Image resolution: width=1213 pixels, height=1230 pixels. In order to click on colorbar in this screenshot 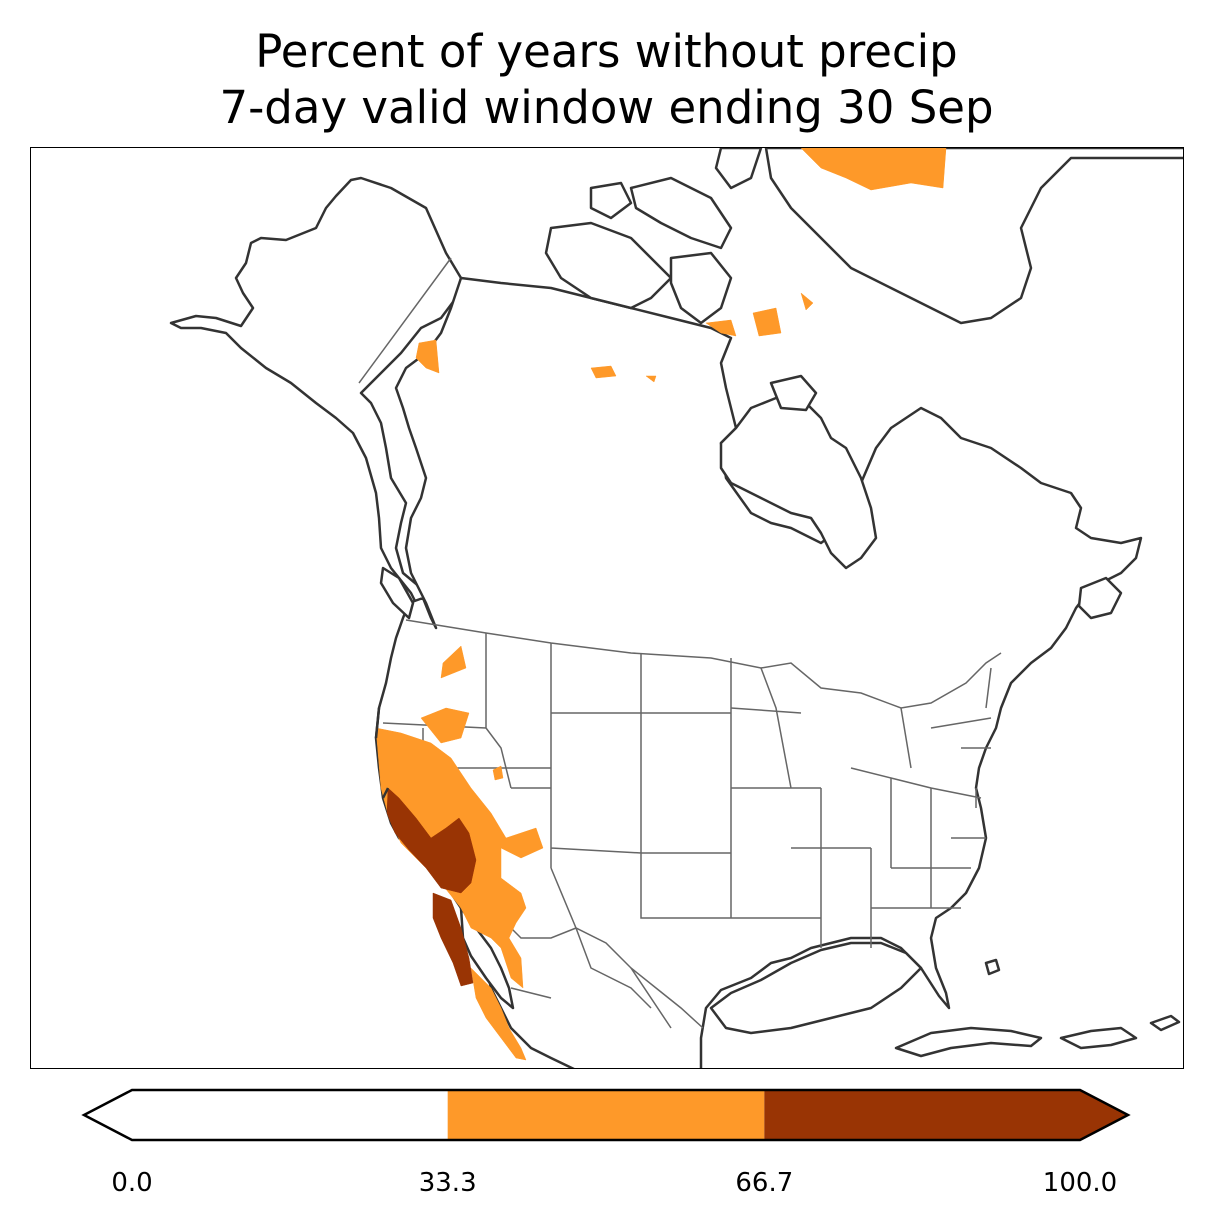, I will do `click(606, 1115)`.